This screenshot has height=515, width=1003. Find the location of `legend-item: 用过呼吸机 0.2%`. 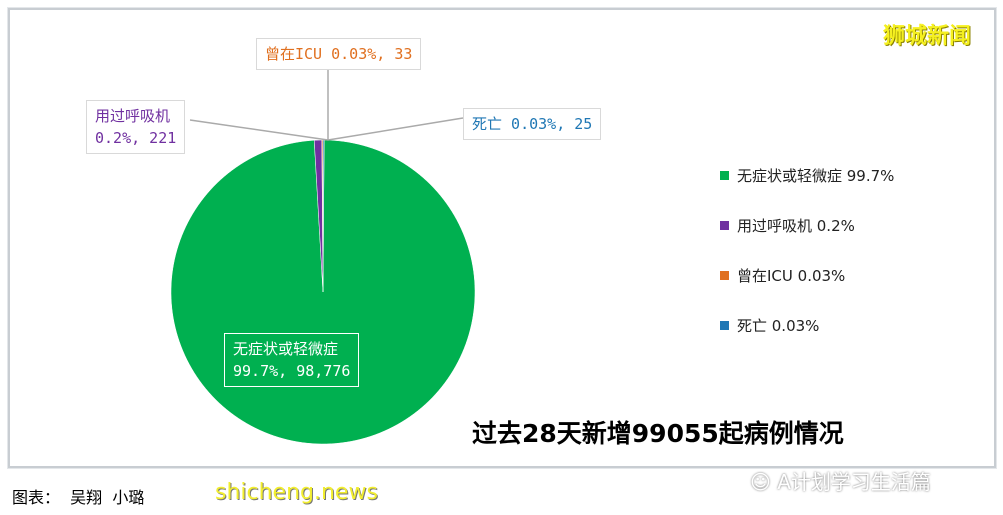

legend-item: 用过呼吸机 0.2% is located at coordinates (807, 240).